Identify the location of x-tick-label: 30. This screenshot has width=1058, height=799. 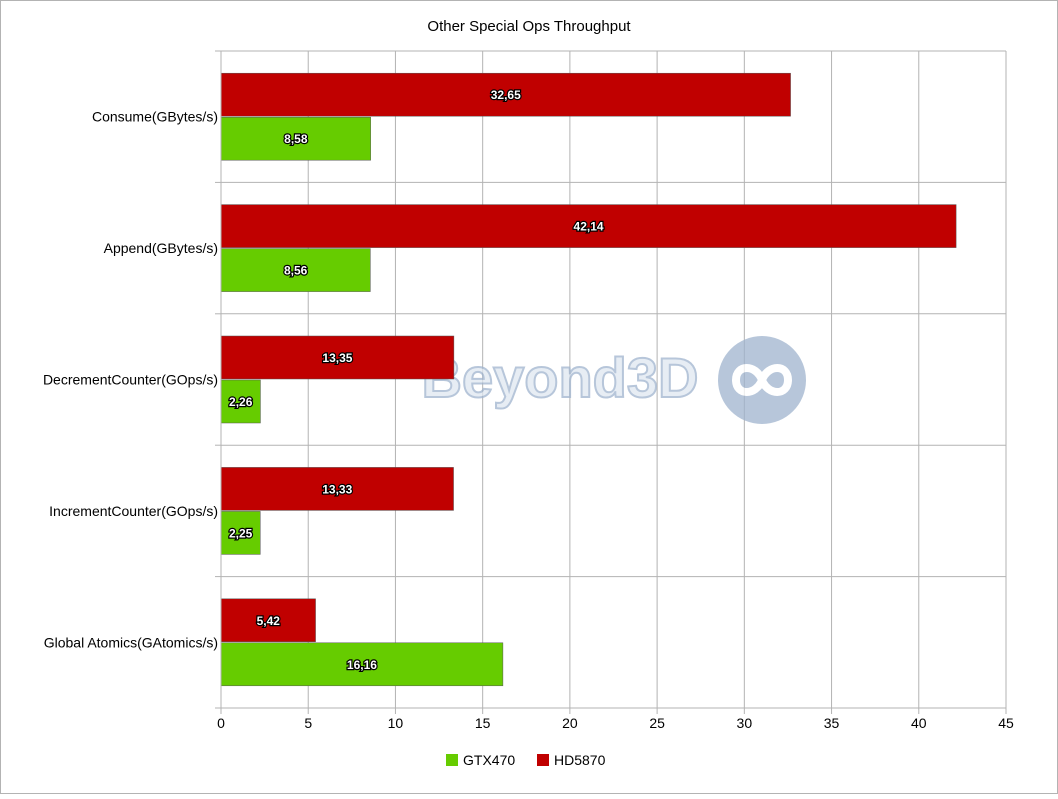
(745, 723).